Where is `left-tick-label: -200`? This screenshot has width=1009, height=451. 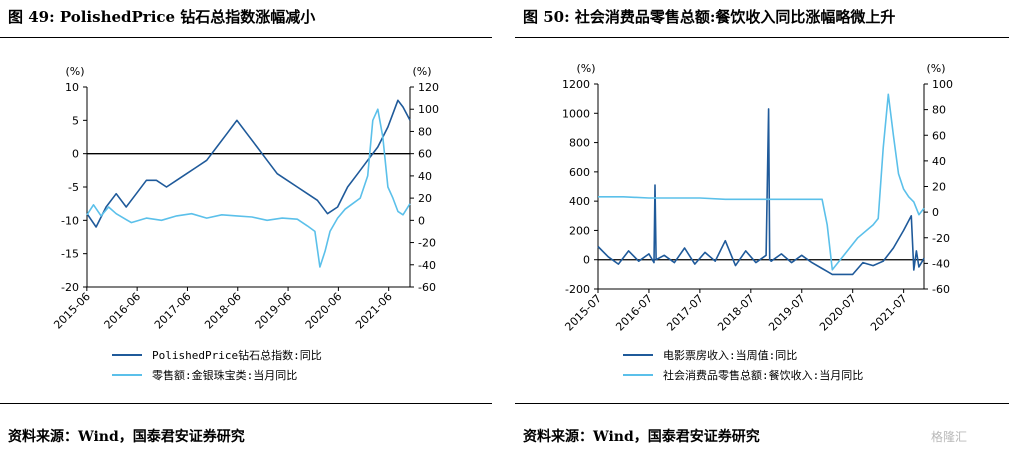
left-tick-label: -200 is located at coordinates (577, 289).